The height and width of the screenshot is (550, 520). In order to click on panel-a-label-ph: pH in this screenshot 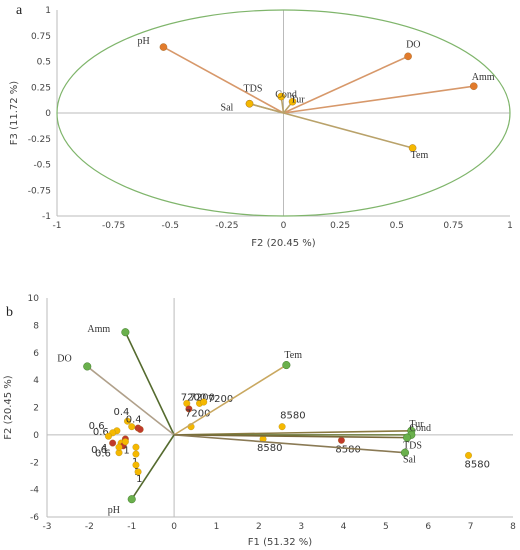, I will do `click(143, 41)`.